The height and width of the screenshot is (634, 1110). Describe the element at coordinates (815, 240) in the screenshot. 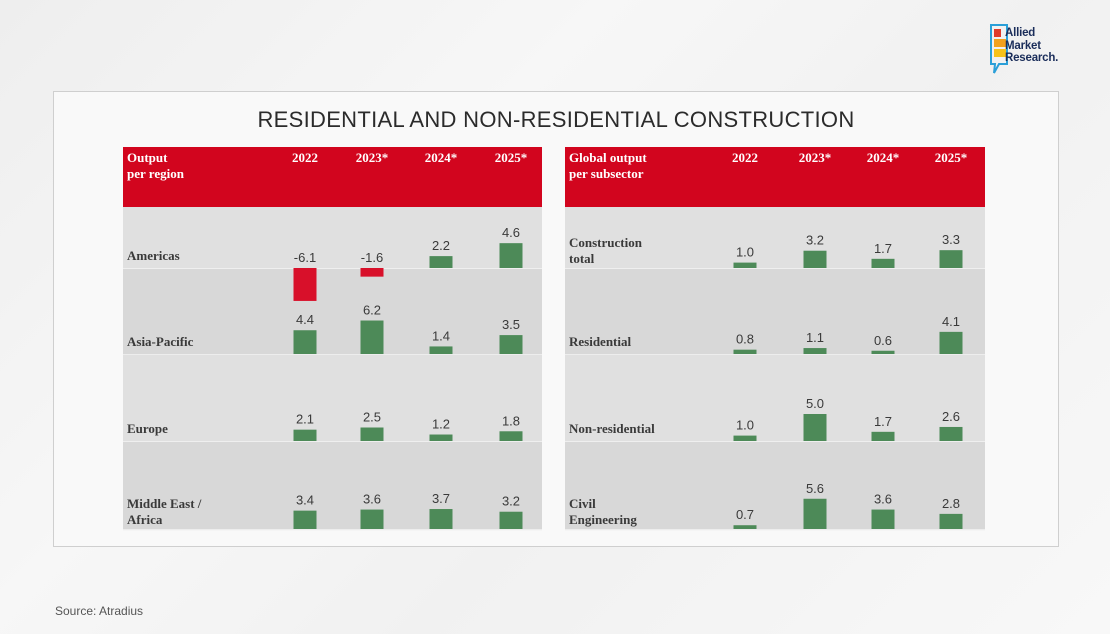

I see `subsector-value-label: 3.2` at that location.